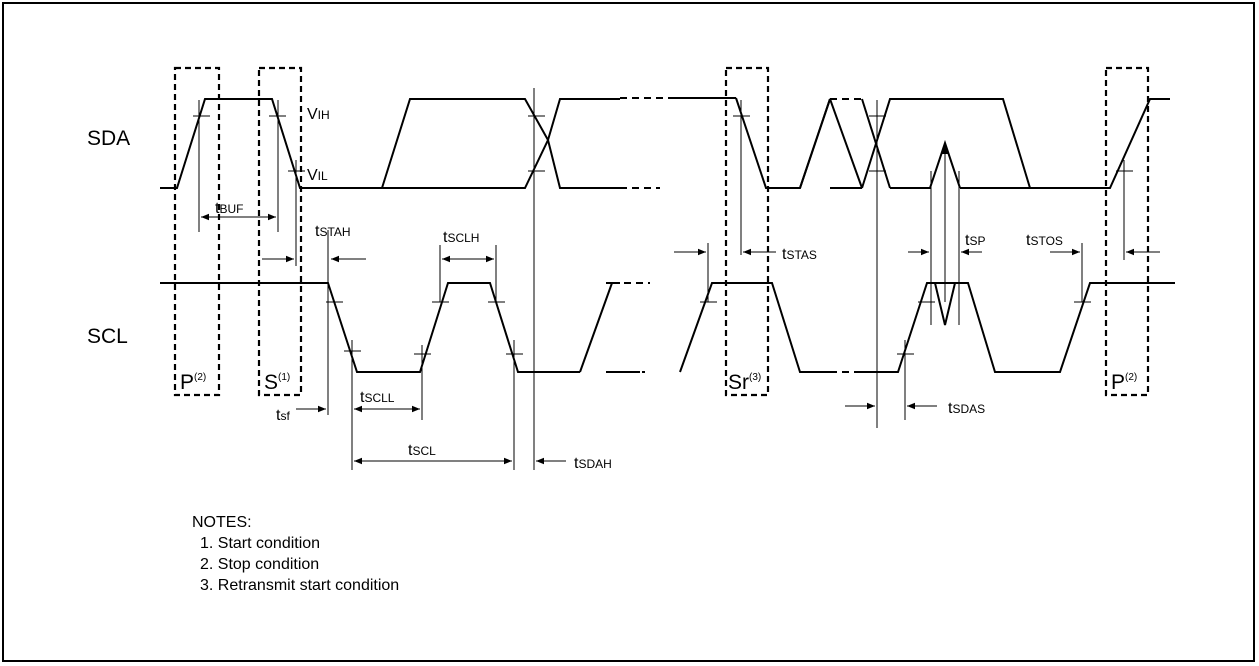 The image size is (1259, 666). I want to click on tsdah-label: tSDAH, so click(593, 463).